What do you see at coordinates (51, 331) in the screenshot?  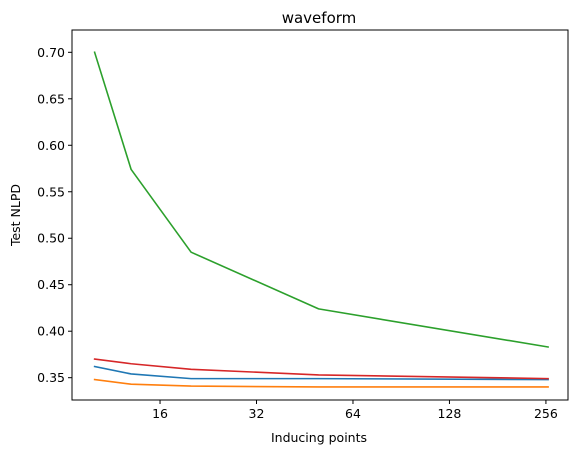 I see `y-tick-label: 0.40` at bounding box center [51, 331].